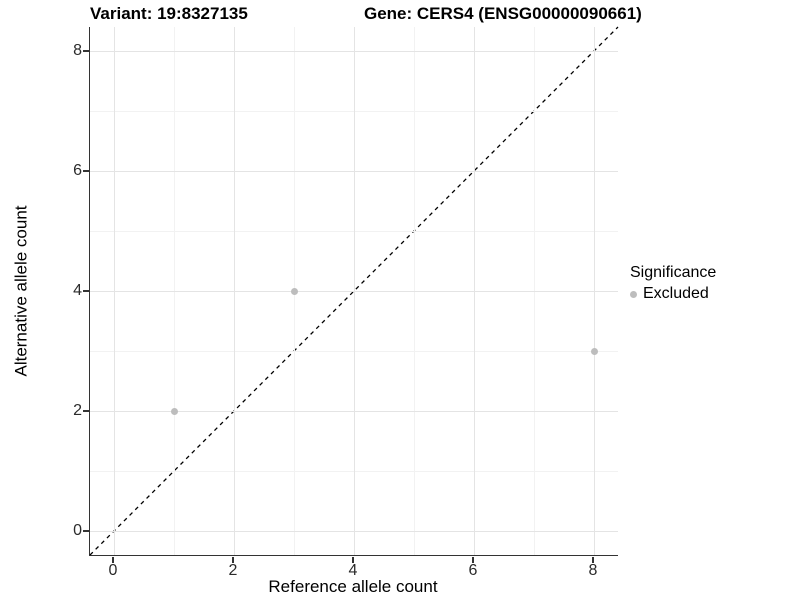 The width and height of the screenshot is (800, 600). What do you see at coordinates (77, 170) in the screenshot?
I see `y-tick-label: 6` at bounding box center [77, 170].